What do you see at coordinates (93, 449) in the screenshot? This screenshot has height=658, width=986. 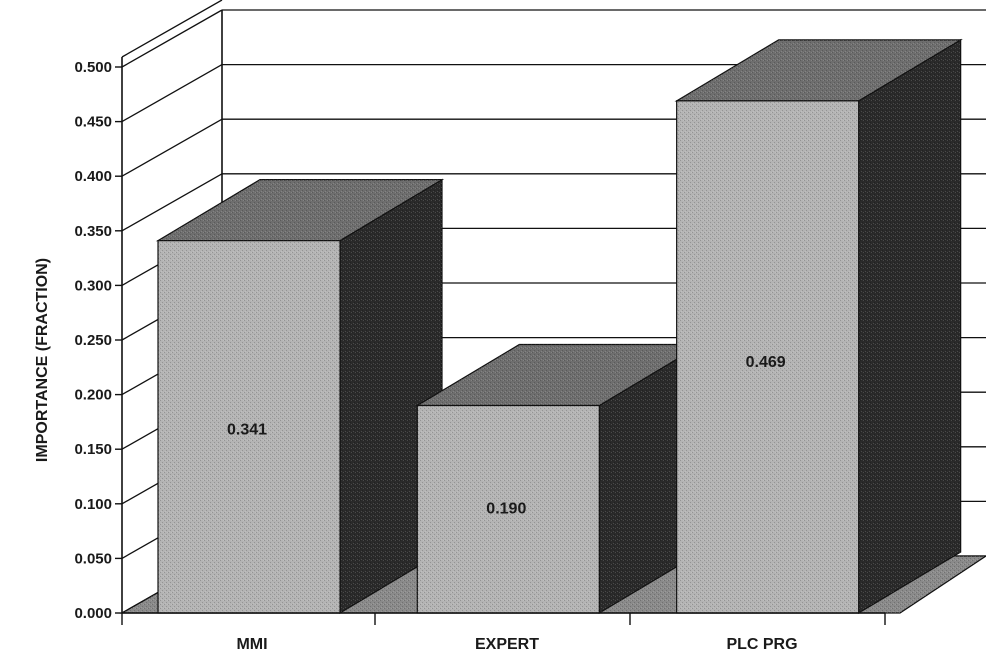 I see `y-tick-label: 0.150` at bounding box center [93, 449].